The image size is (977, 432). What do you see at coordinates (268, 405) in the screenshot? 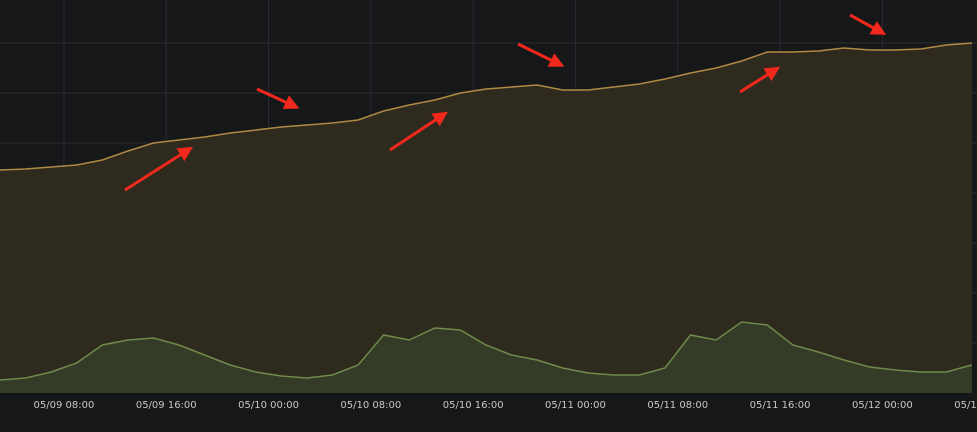
I see `x-tick-label: 05/10 00:00` at bounding box center [268, 405].